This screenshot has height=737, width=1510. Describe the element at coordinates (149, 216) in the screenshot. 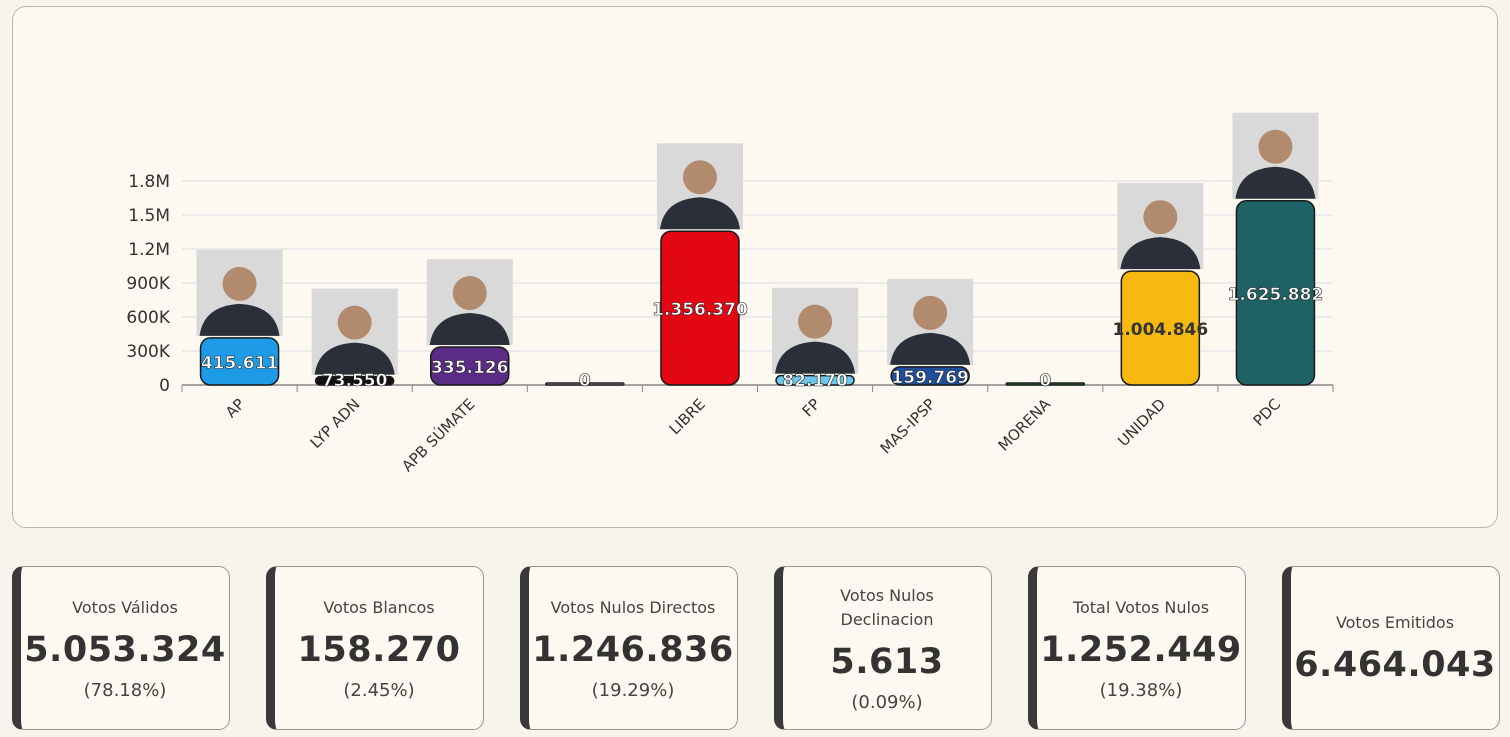

I see `y-tick-label: 1.5M` at that location.